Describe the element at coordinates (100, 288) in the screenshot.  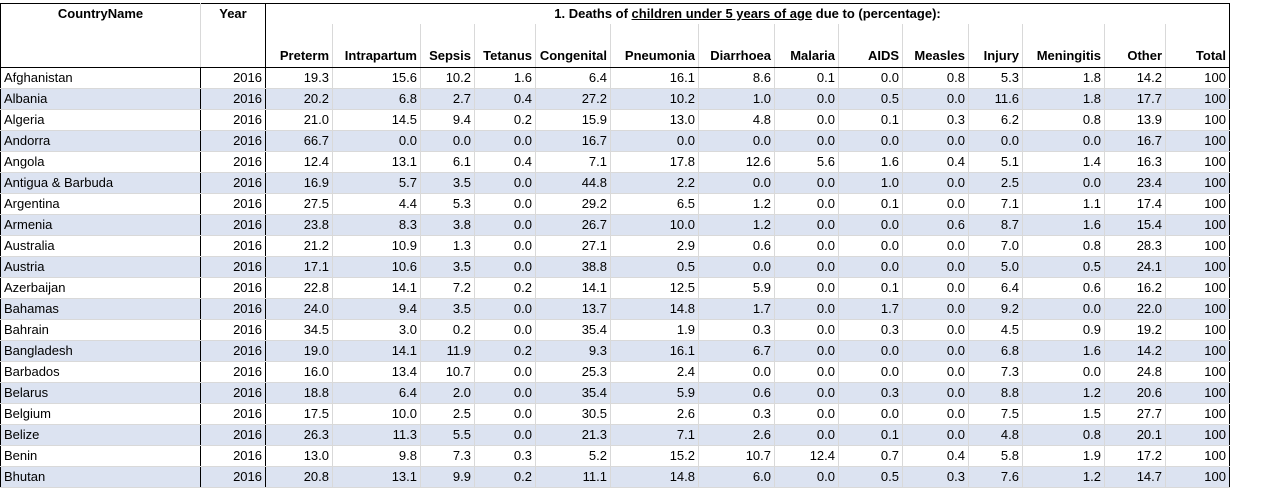
I see `cell-country: Azerbaijan` at that location.